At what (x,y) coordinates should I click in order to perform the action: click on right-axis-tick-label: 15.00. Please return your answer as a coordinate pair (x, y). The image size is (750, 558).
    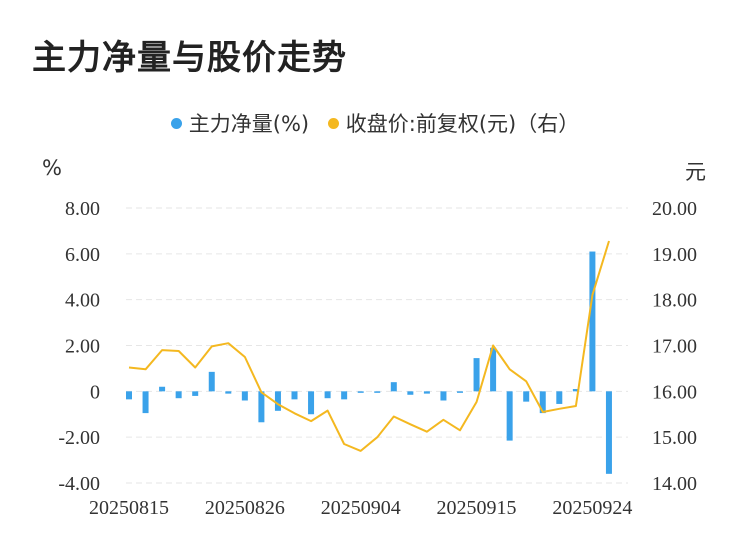
    Looking at the image, I should click on (674, 438).